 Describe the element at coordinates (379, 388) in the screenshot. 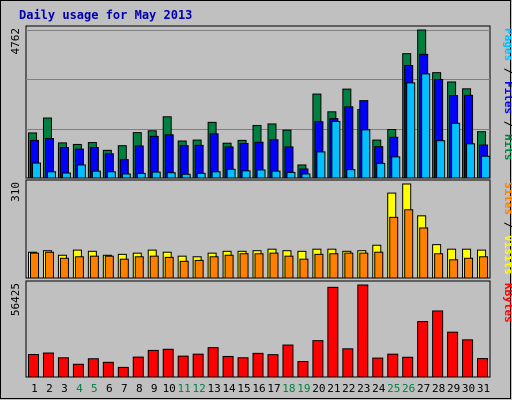

I see `x-tick-label-day: 24` at that location.